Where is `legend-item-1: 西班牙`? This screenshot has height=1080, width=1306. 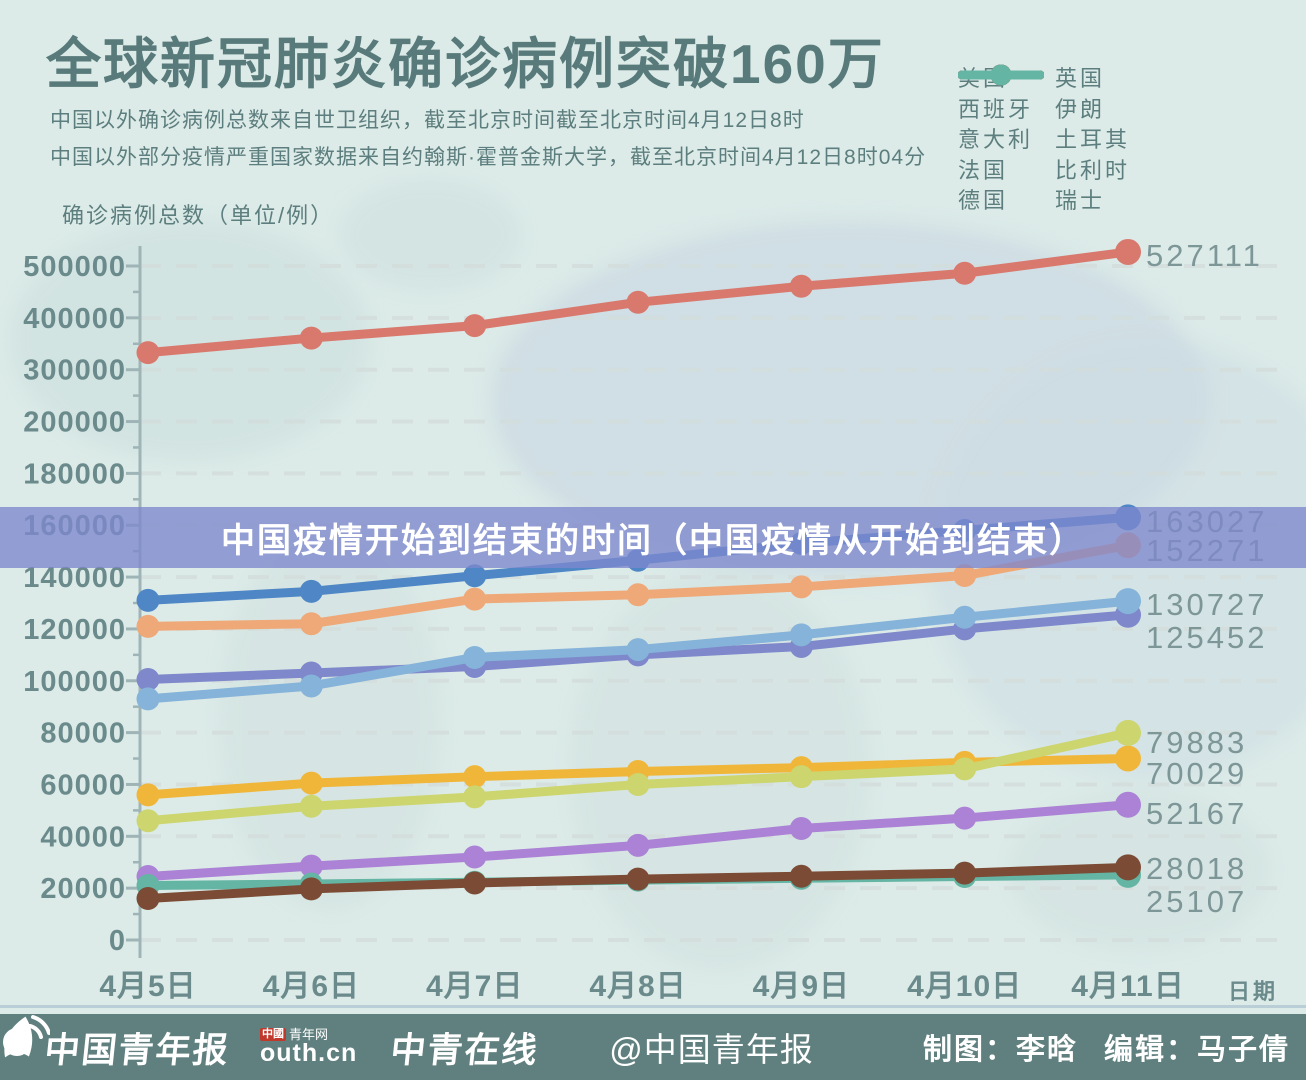
legend-item-1: 西班牙 is located at coordinates (1001, 93).